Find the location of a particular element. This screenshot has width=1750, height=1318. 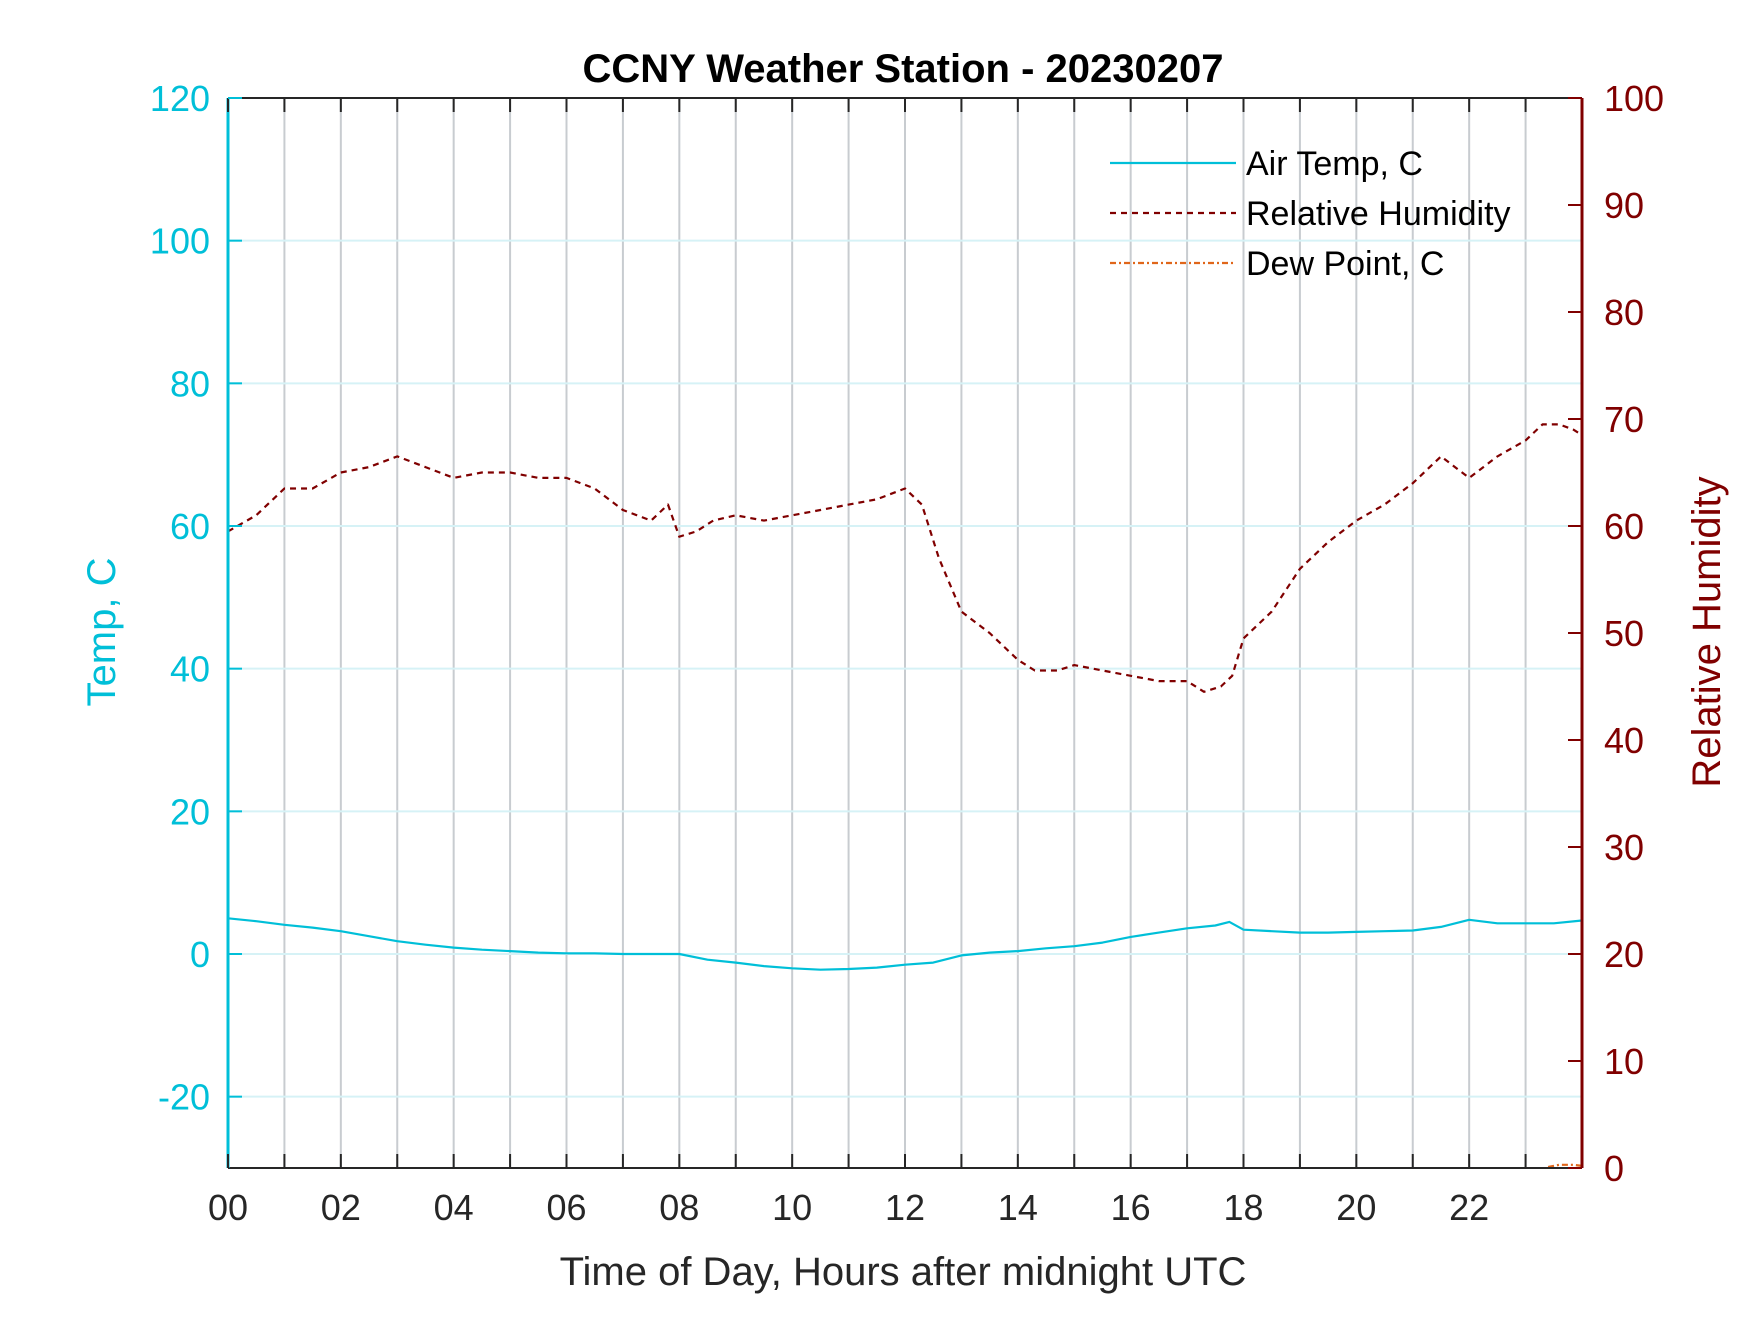

x-tick-label: 20 is located at coordinates (1356, 1207).